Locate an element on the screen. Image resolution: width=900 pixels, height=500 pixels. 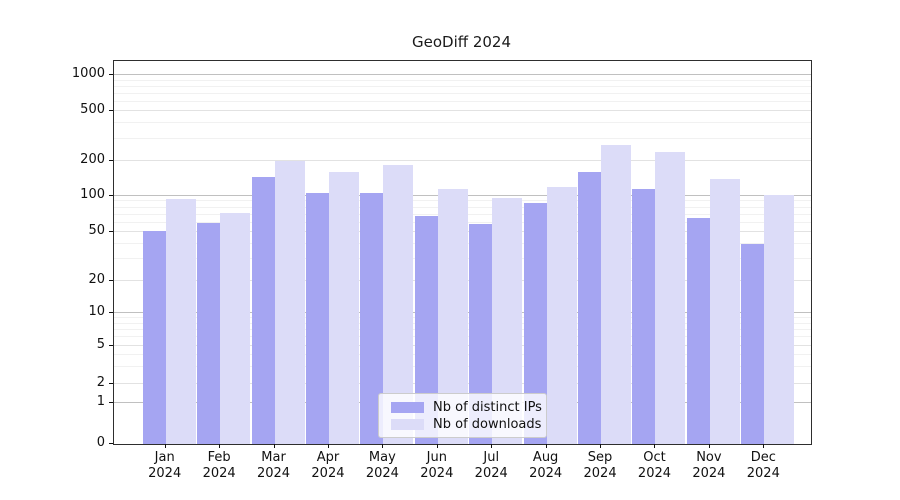
y-axis-label-0: 0 is located at coordinates (100, 442).